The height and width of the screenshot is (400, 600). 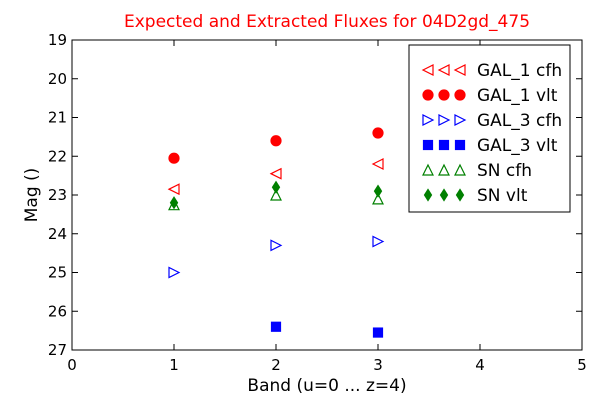 What do you see at coordinates (57, 118) in the screenshot?
I see `y-tick-label: 21` at bounding box center [57, 118].